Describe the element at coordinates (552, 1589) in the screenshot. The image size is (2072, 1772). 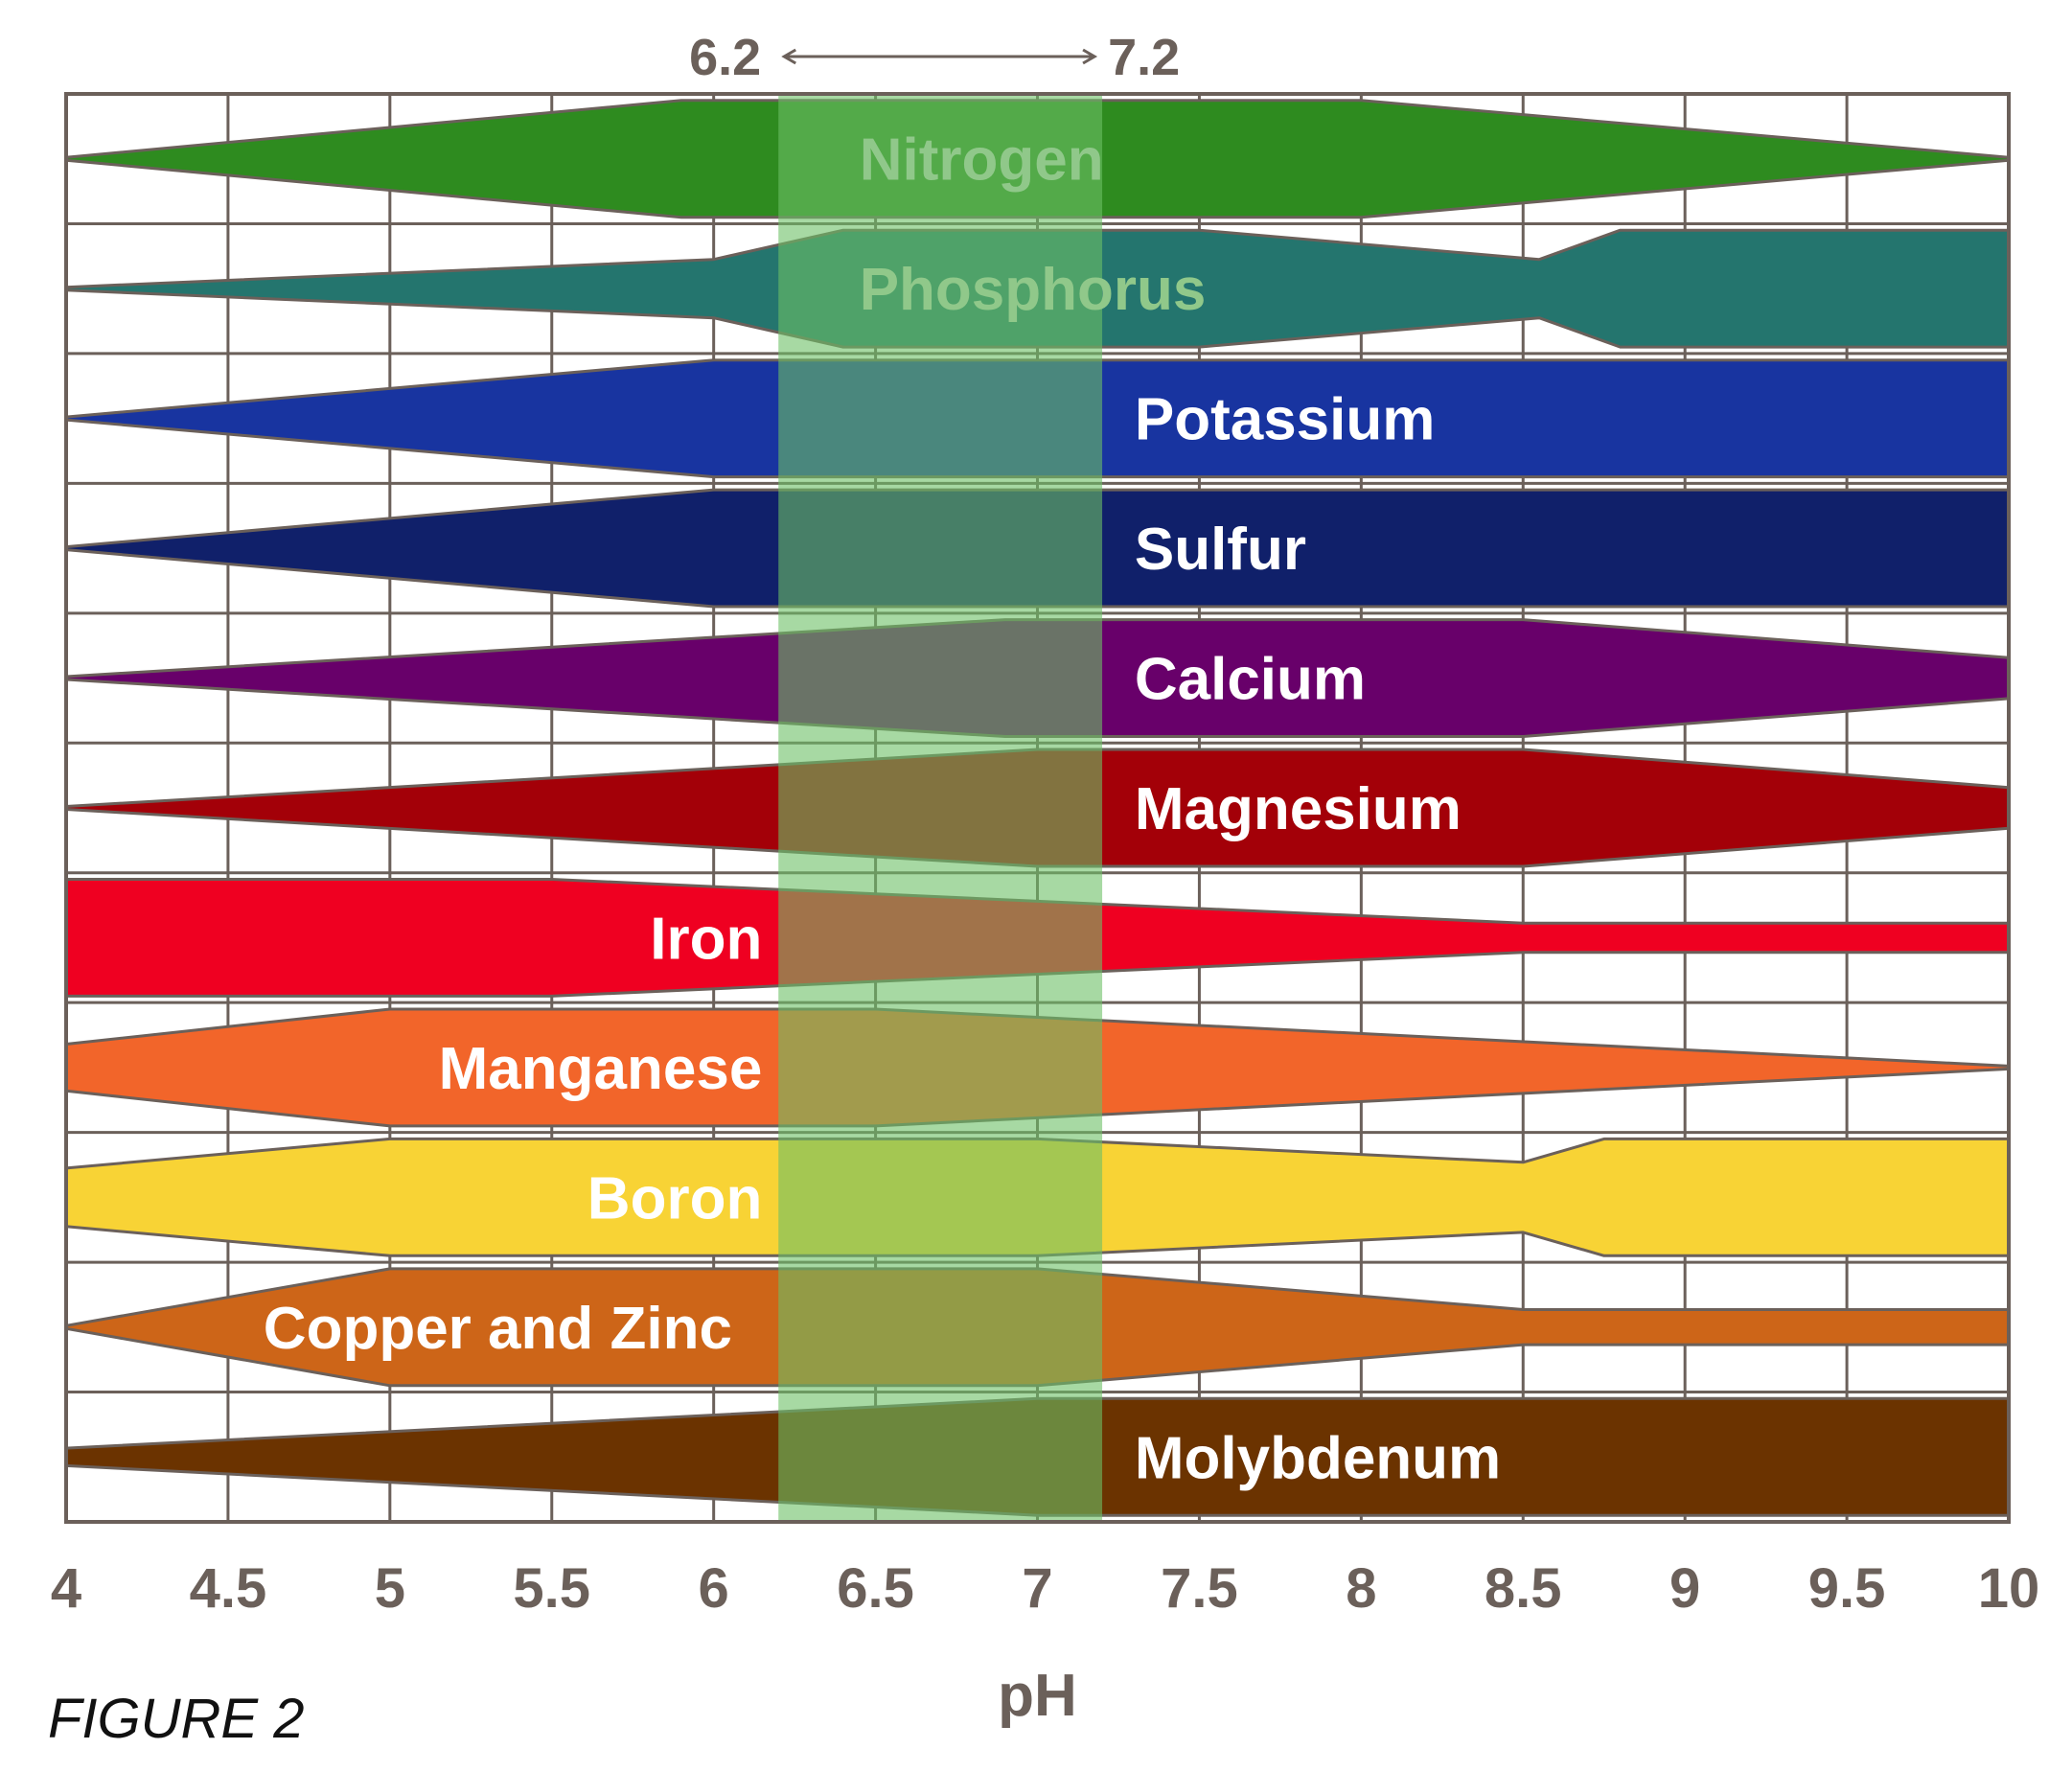
I see `x-tick-label: 5.5` at that location.